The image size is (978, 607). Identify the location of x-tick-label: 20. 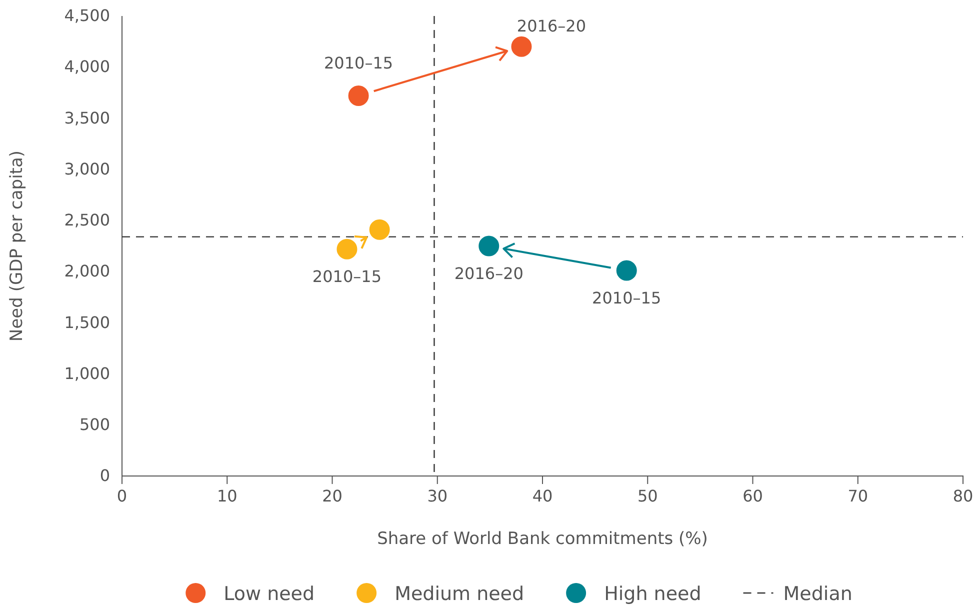
(332, 496).